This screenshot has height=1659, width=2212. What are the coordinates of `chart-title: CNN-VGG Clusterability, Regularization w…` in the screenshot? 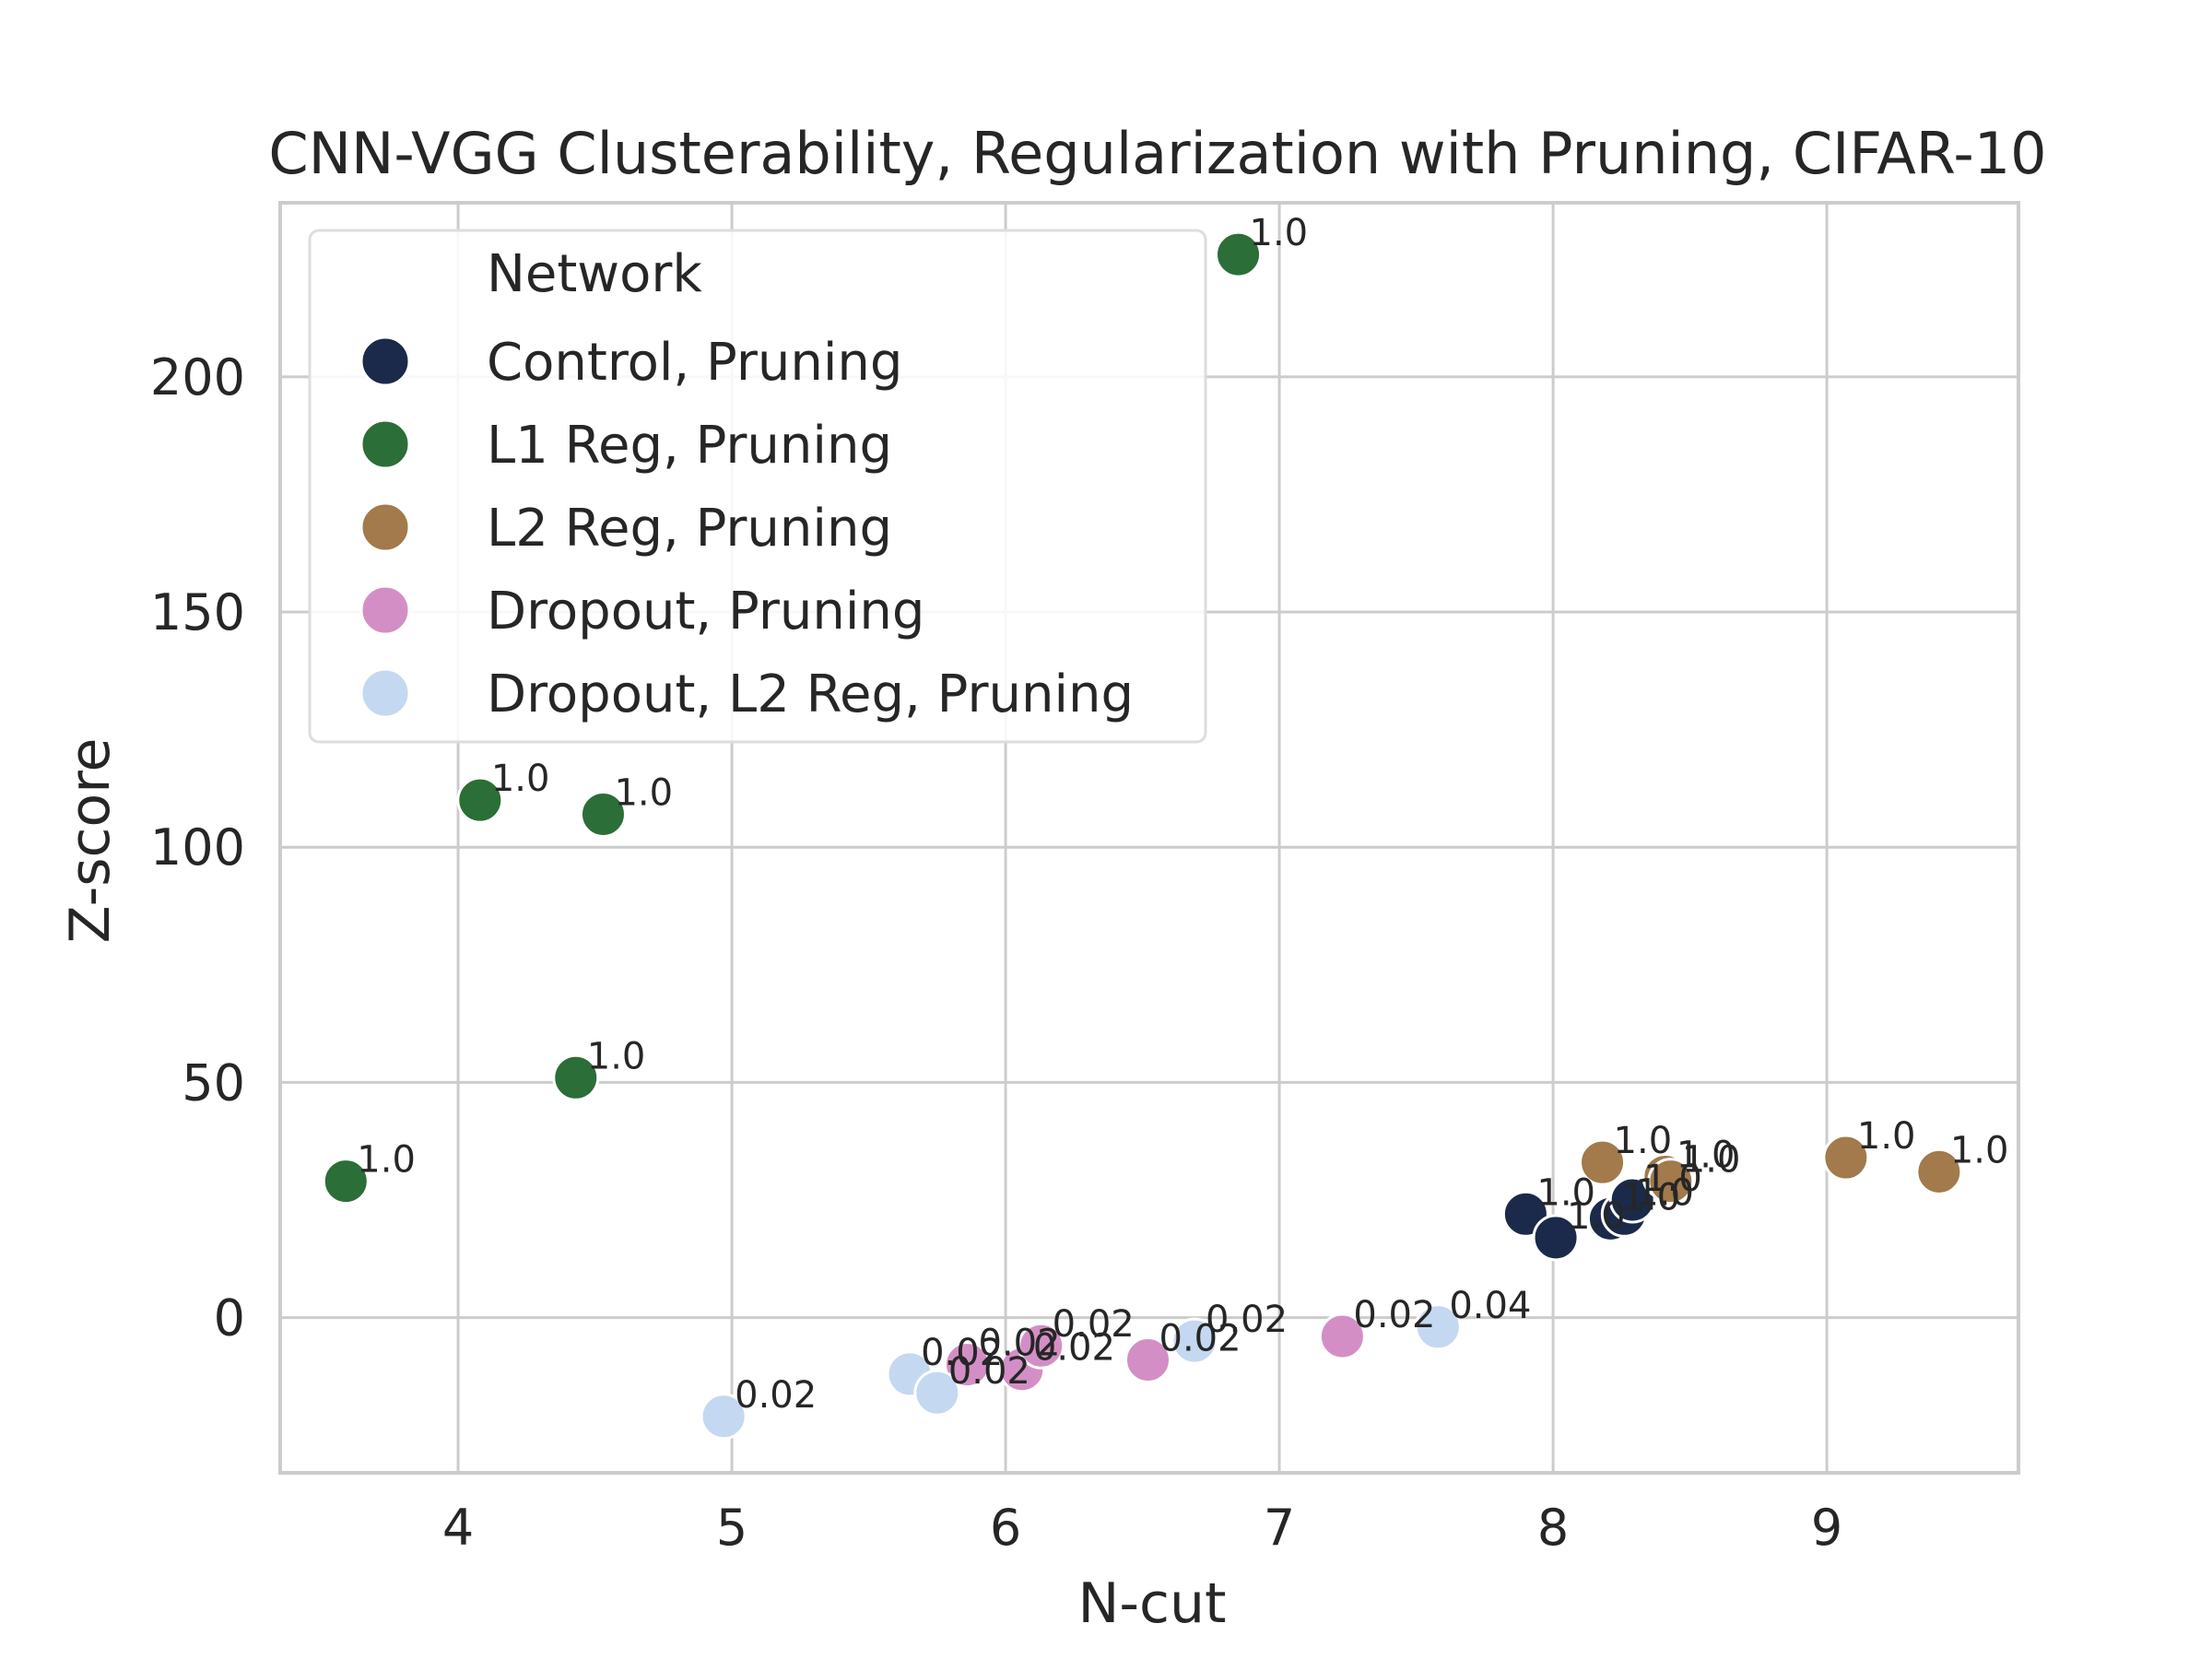 It's located at (1157, 153).